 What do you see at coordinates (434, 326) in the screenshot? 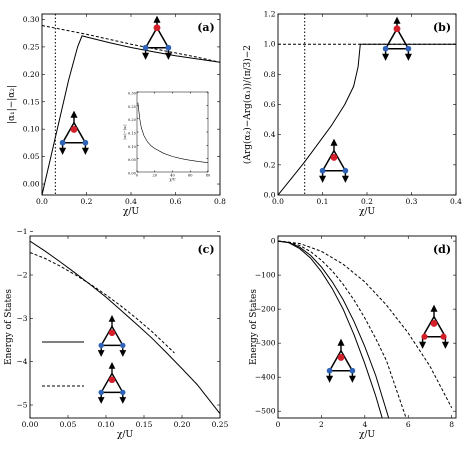
I see `triangle-icon-panel-d-right` at bounding box center [434, 326].